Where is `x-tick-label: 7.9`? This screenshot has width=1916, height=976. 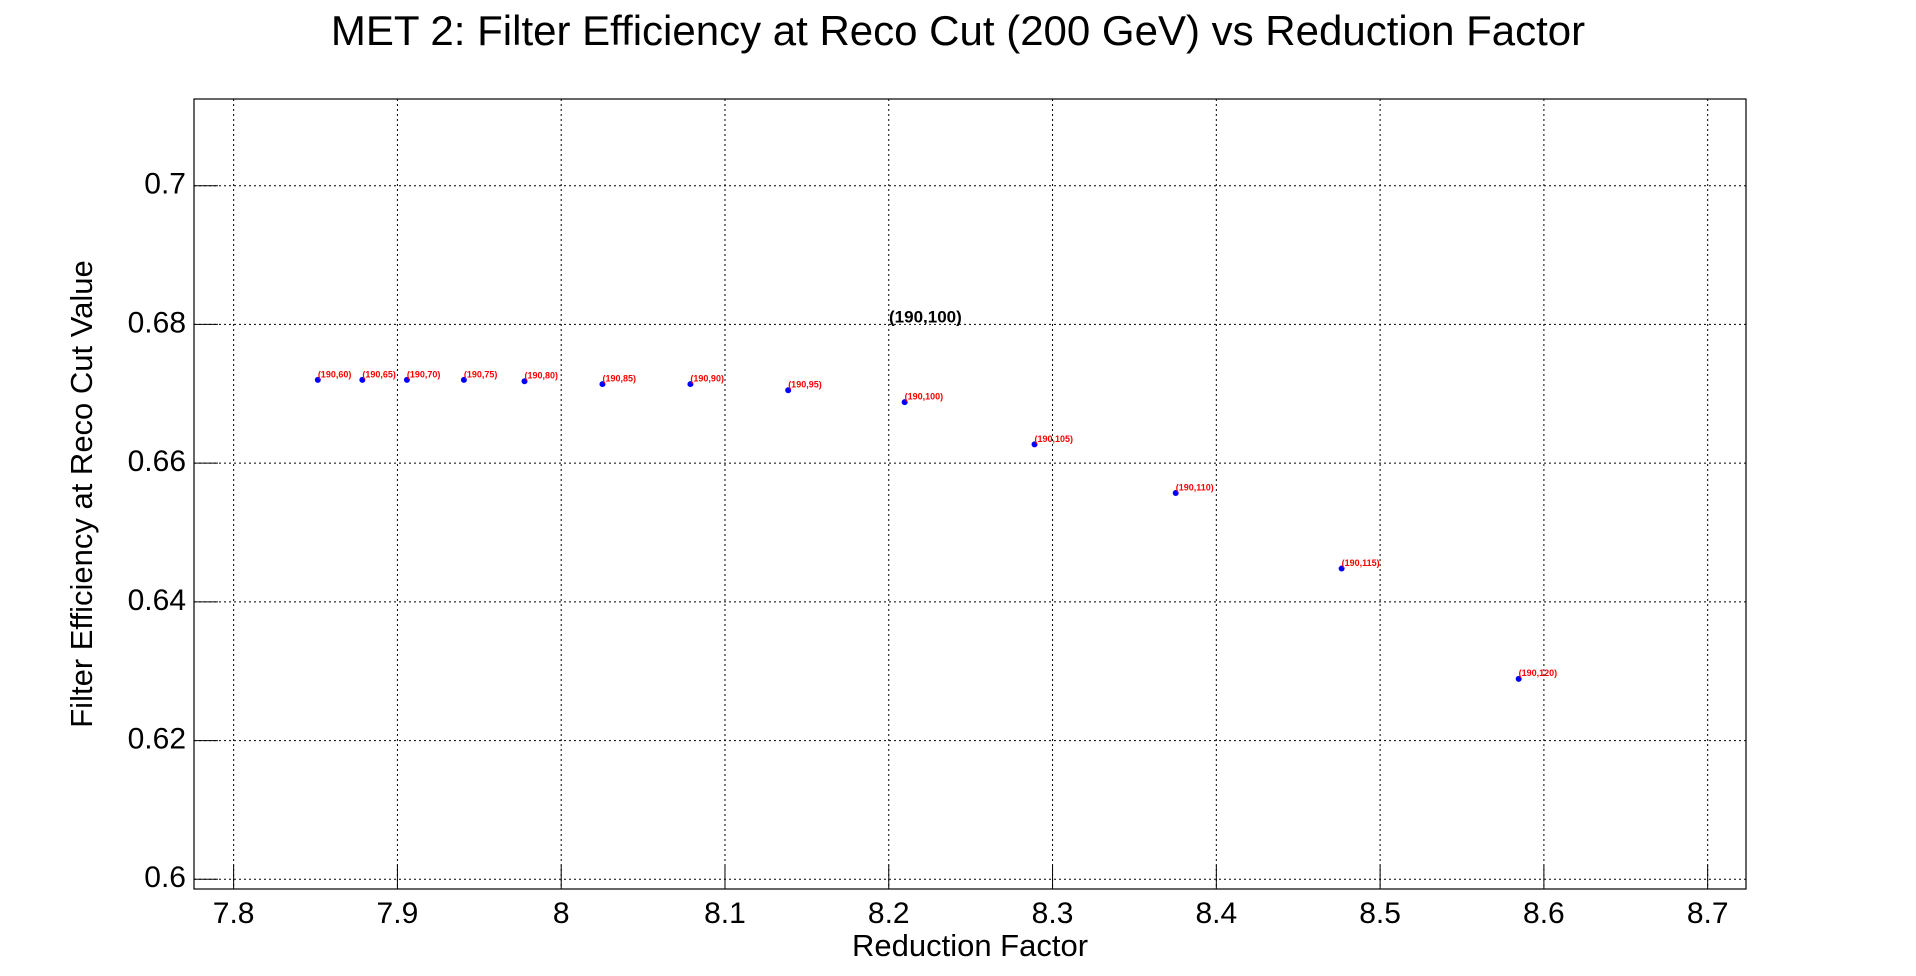
x-tick-label: 7.9 is located at coordinates (398, 913).